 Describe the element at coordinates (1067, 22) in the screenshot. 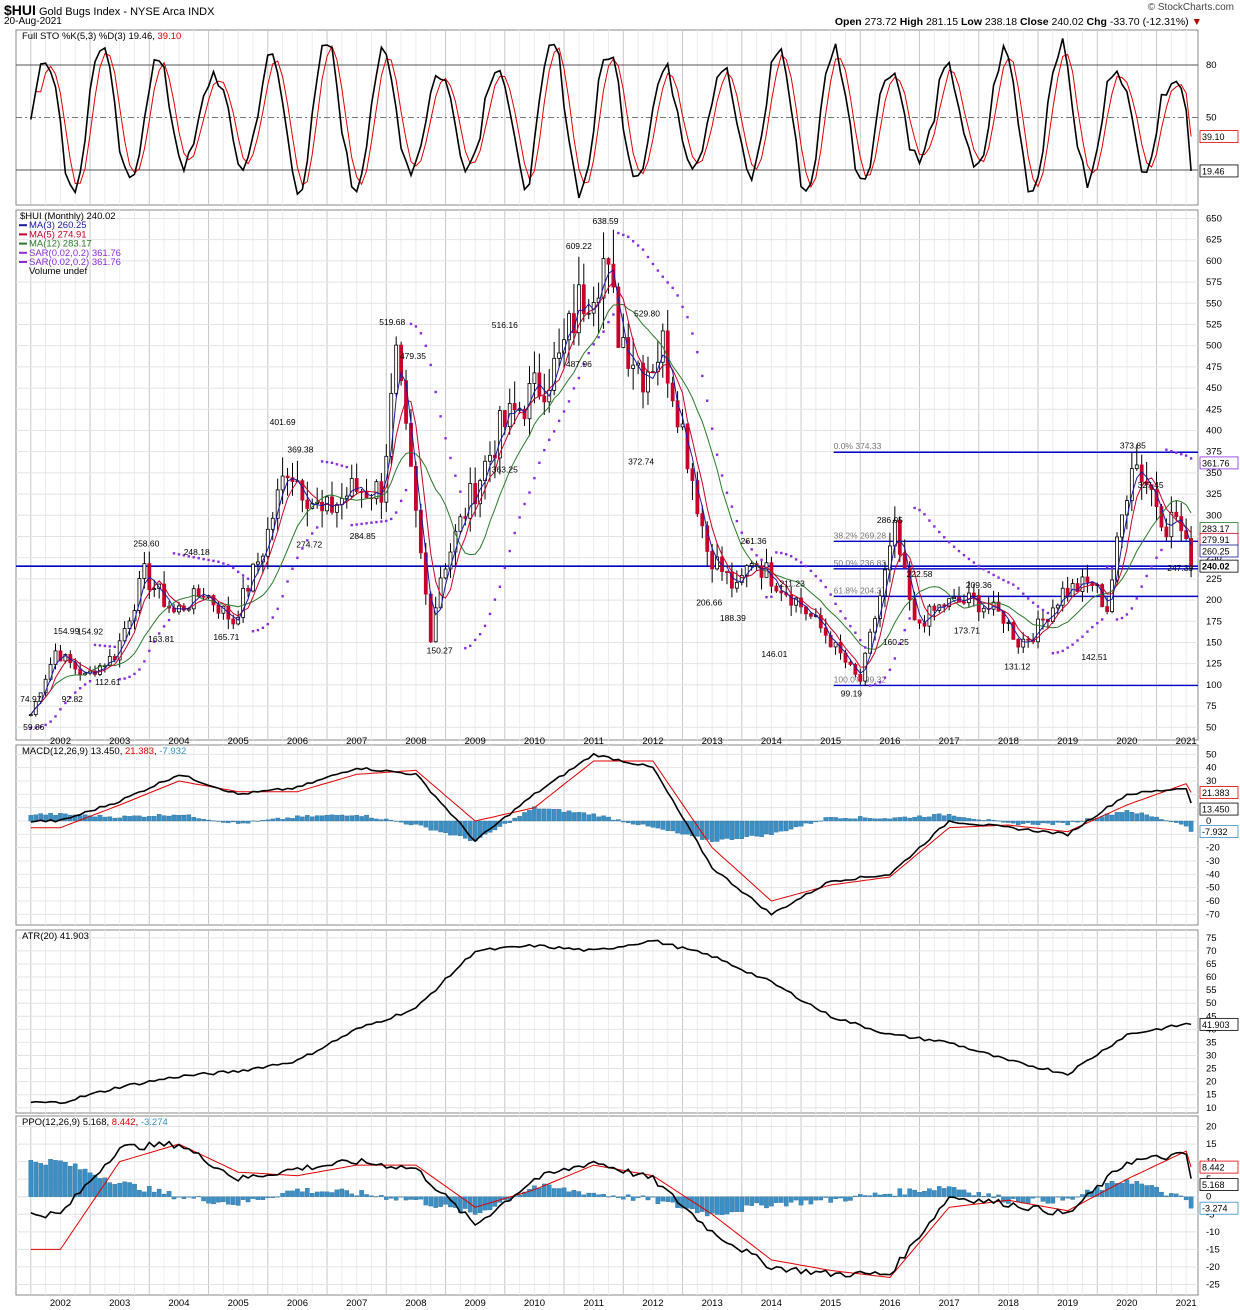

I see `close-value: 240.02` at that location.